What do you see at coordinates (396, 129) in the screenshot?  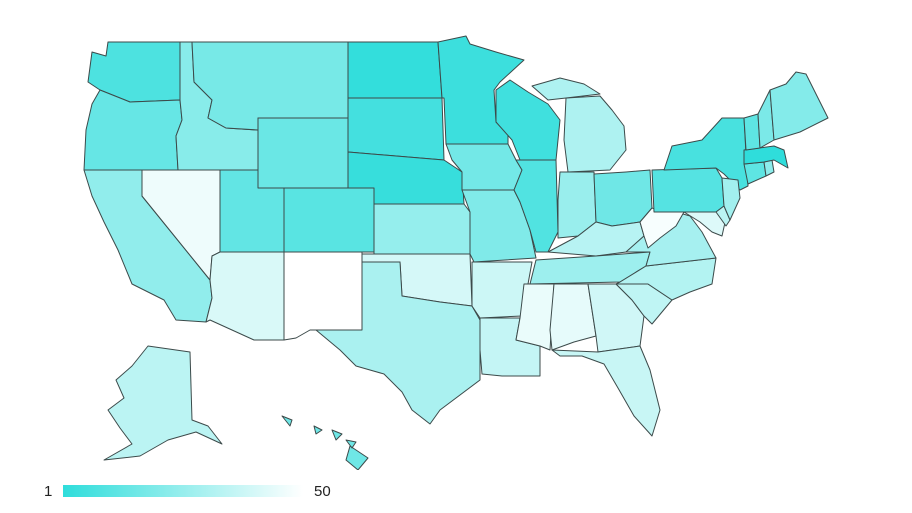 I see `state-SD` at bounding box center [396, 129].